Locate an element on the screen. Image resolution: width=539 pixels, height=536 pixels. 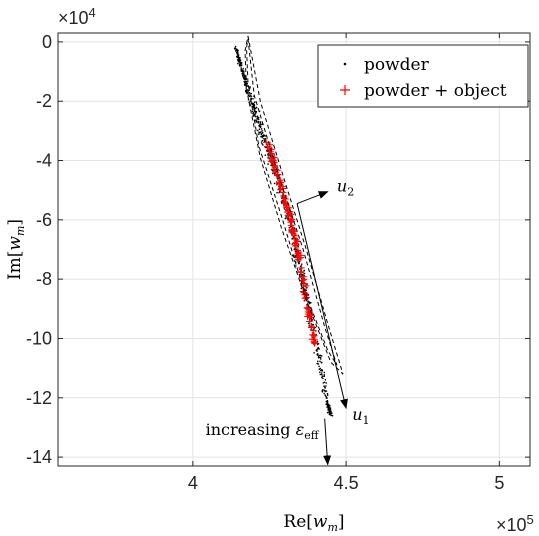
x-tick-label: 4 is located at coordinates (193, 483).